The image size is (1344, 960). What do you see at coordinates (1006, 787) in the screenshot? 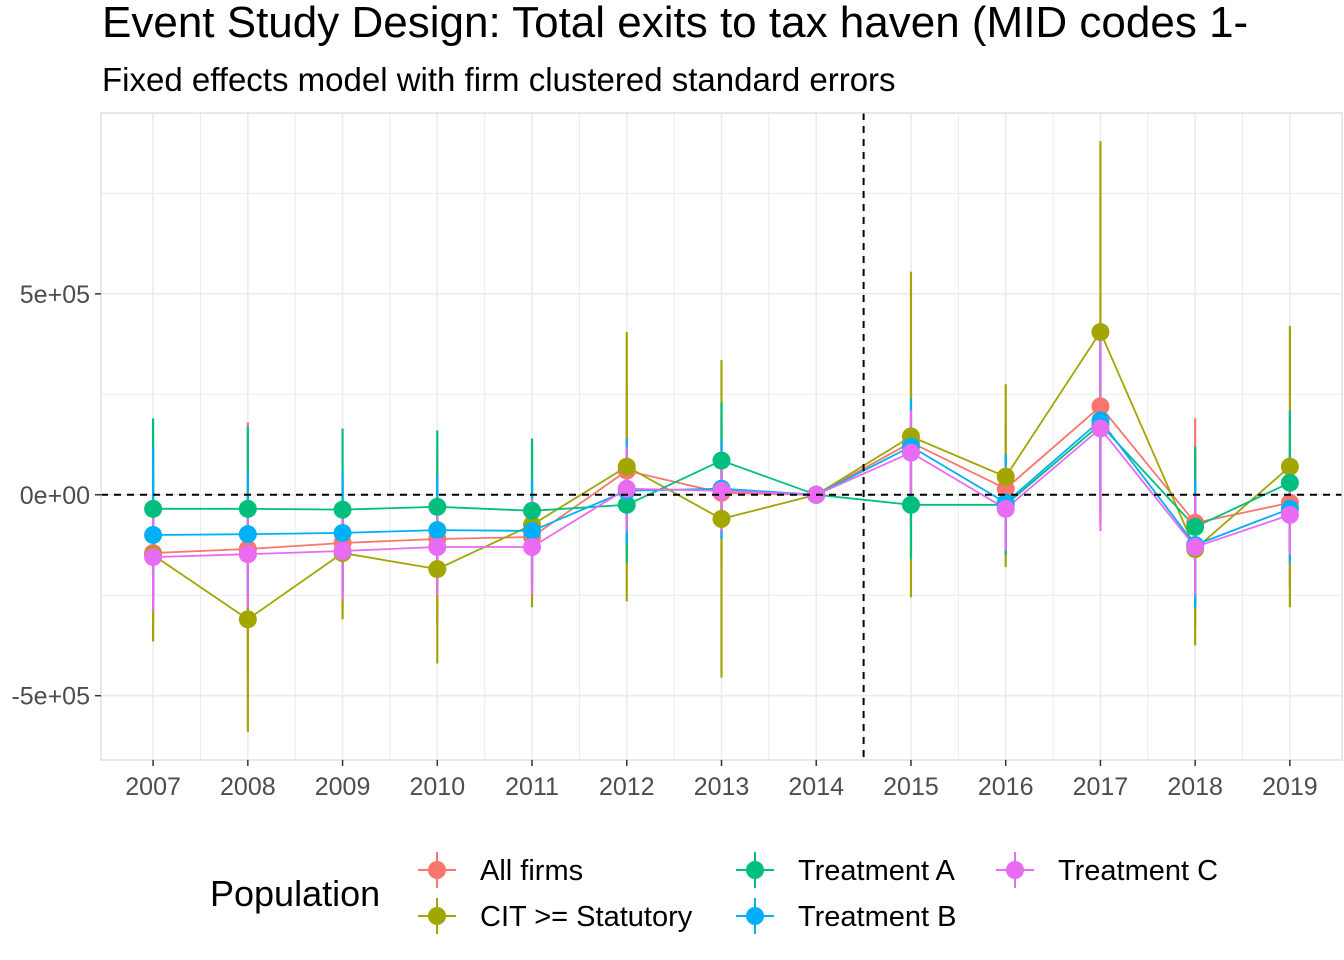
I see `x-tick-label: 2016` at bounding box center [1006, 787].